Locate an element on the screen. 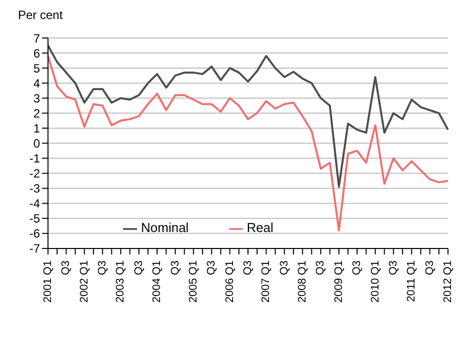 The width and height of the screenshot is (472, 338). y-tick-label: -4 is located at coordinates (34, 203).